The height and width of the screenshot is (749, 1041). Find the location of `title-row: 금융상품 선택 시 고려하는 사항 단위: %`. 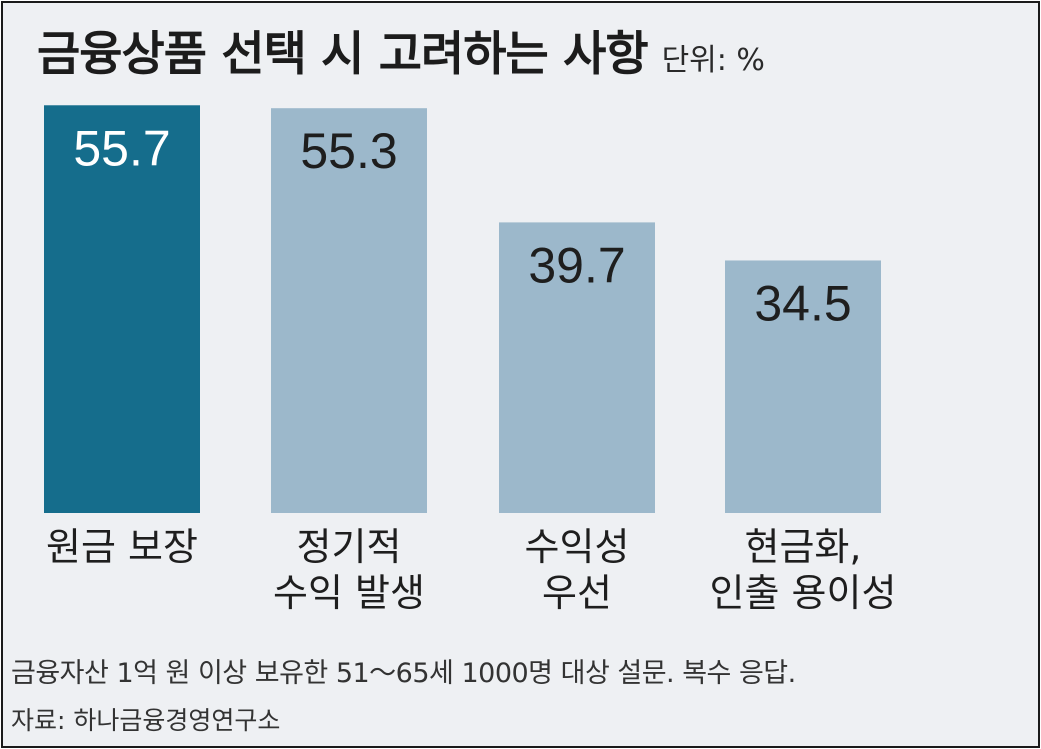

title-row: 금융상품 선택 시 고려하는 사항 단위: % is located at coordinates (401, 49).